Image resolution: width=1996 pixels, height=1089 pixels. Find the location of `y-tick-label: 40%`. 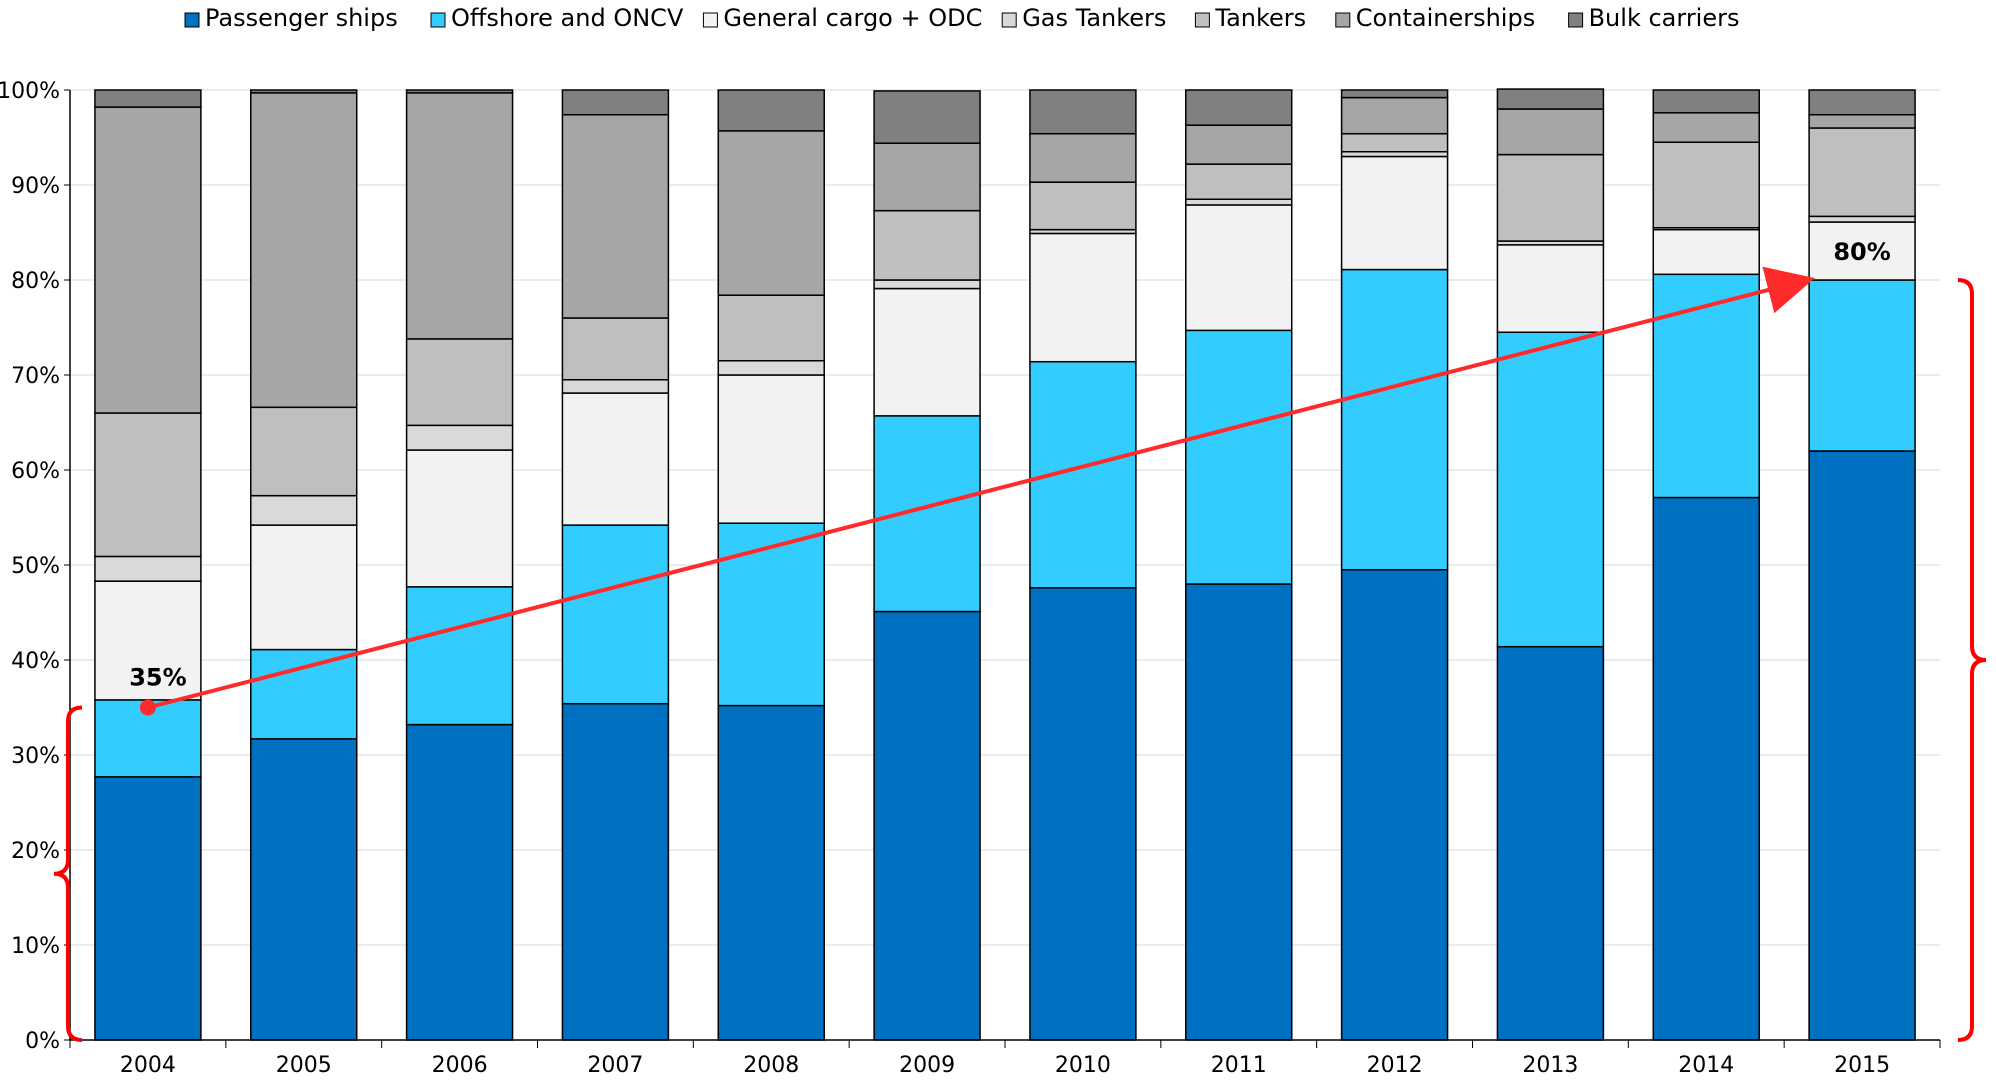

y-tick-label: 40% is located at coordinates (35, 661).